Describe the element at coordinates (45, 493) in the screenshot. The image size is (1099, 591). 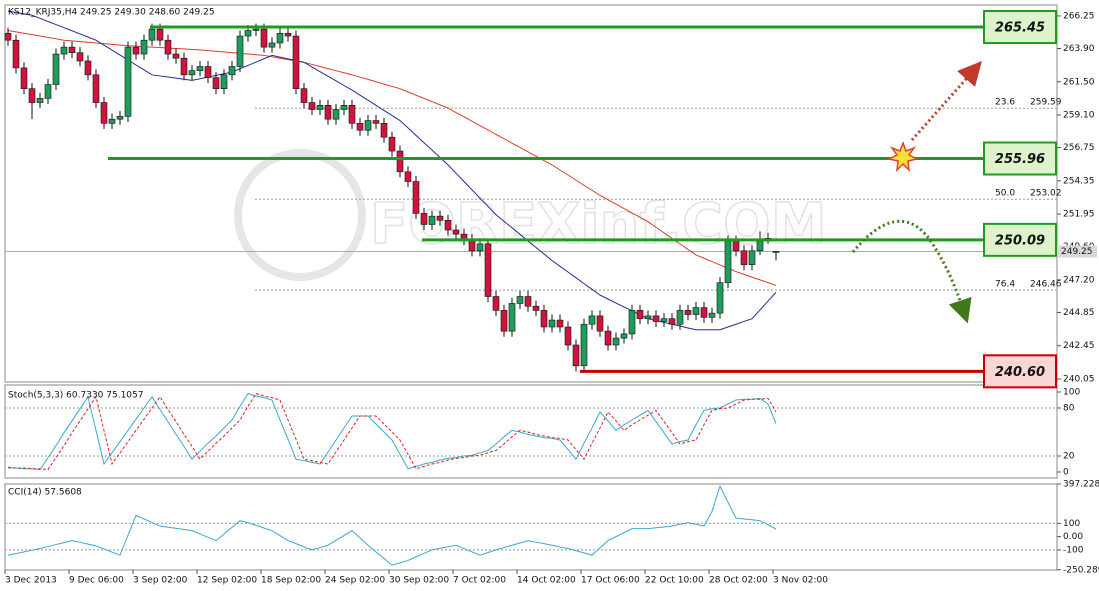
I see `cci-title: CCI(14) 57.5608` at that location.